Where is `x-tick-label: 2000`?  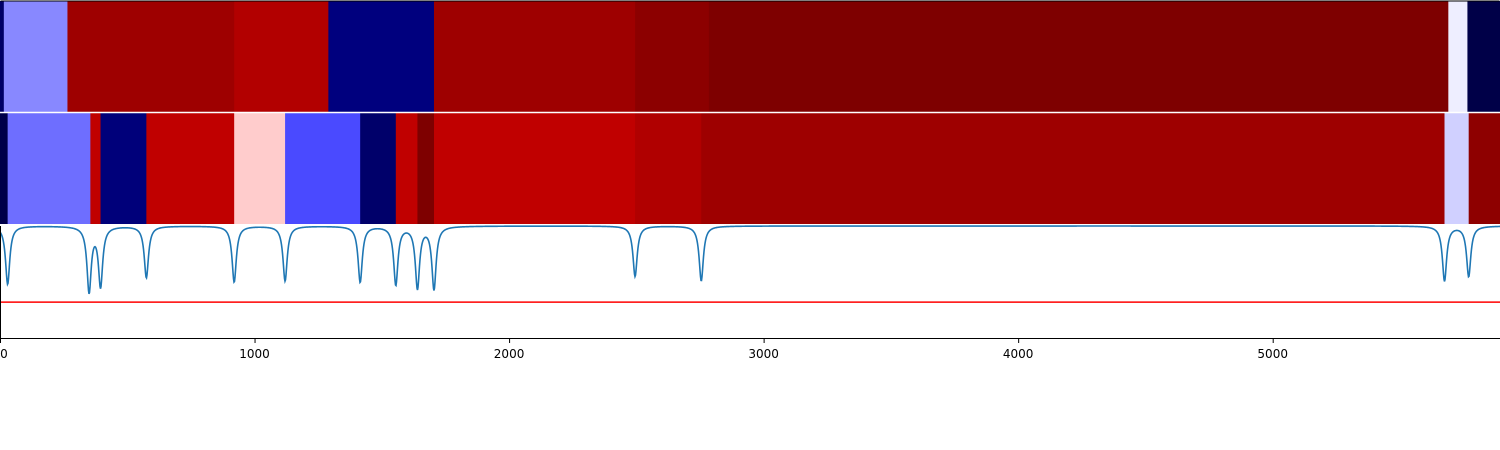
x-tick-label: 2000 is located at coordinates (509, 354).